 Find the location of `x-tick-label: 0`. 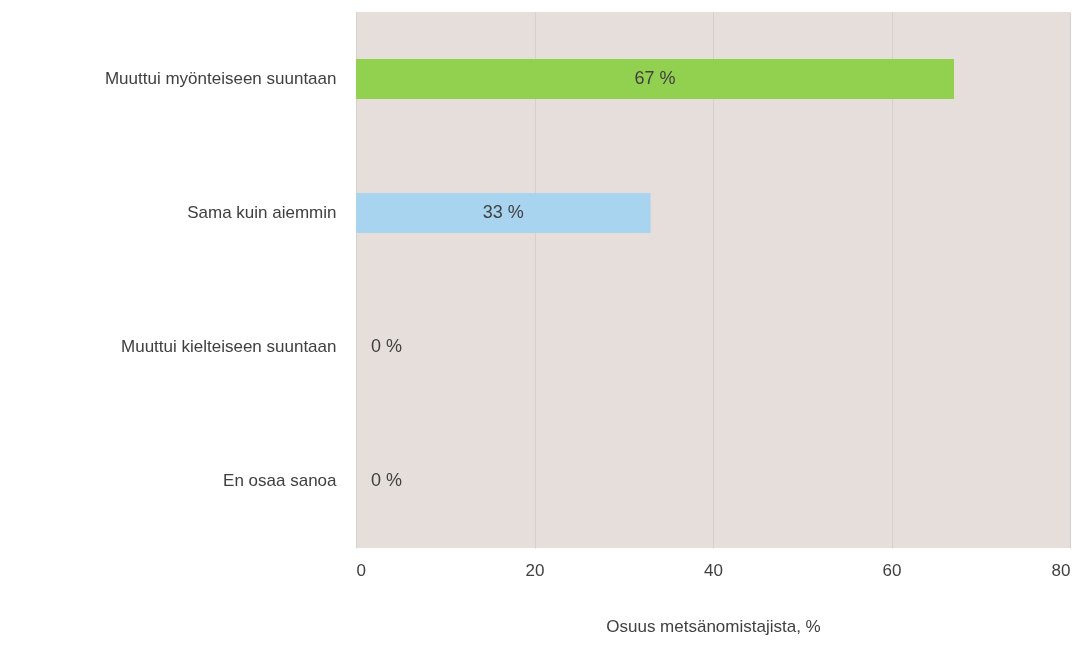

x-tick-label: 0 is located at coordinates (361, 570).